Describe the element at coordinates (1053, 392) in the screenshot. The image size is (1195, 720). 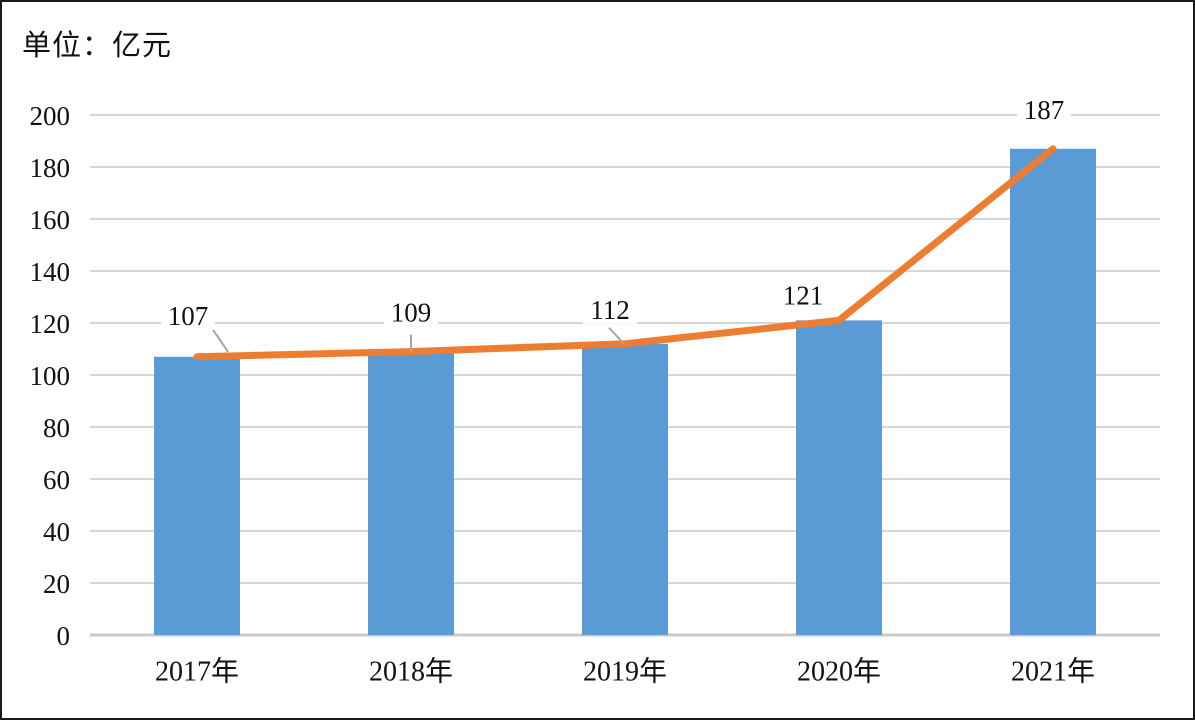
I see `bar-2021年` at that location.